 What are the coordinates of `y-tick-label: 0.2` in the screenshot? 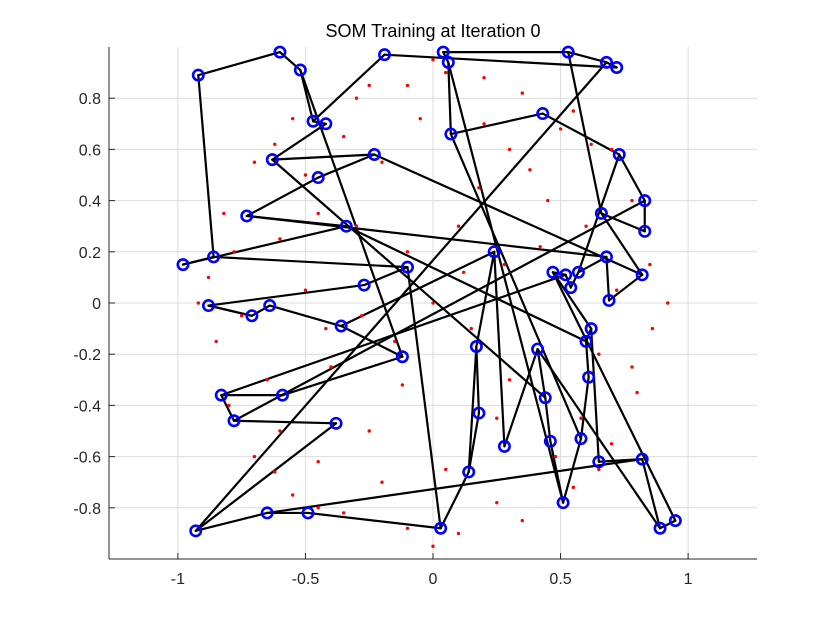 It's located at (90, 253).